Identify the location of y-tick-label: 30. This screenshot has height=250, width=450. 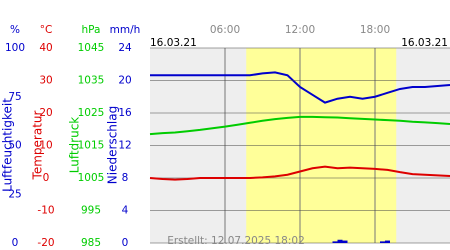
(45, 81).